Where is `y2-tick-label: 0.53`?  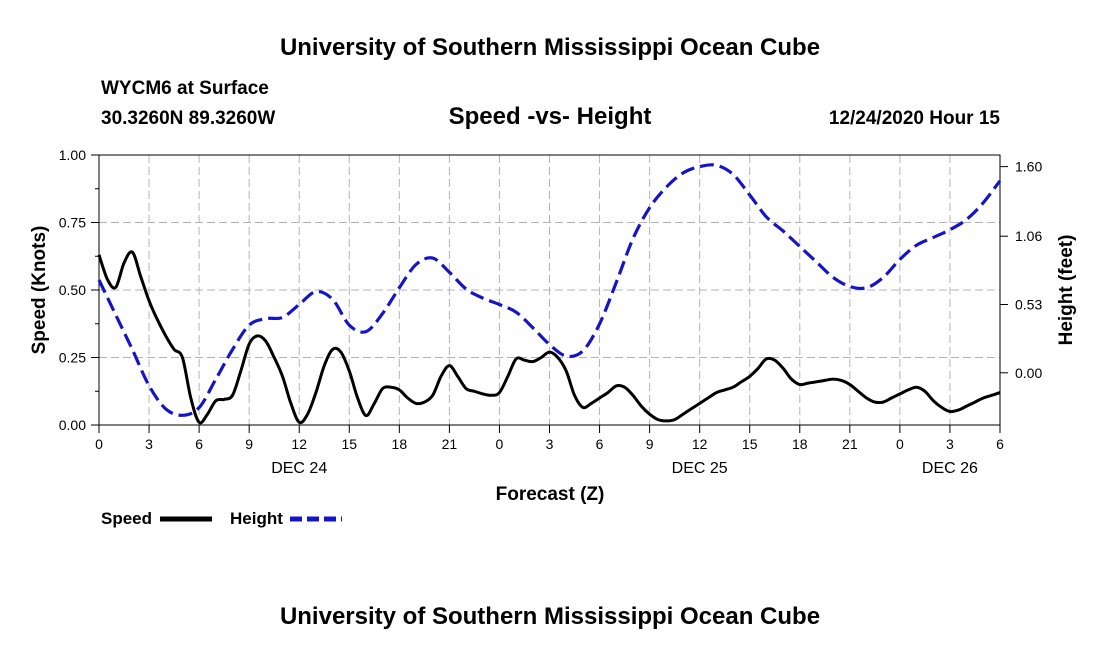 y2-tick-label: 0.53 is located at coordinates (1028, 304).